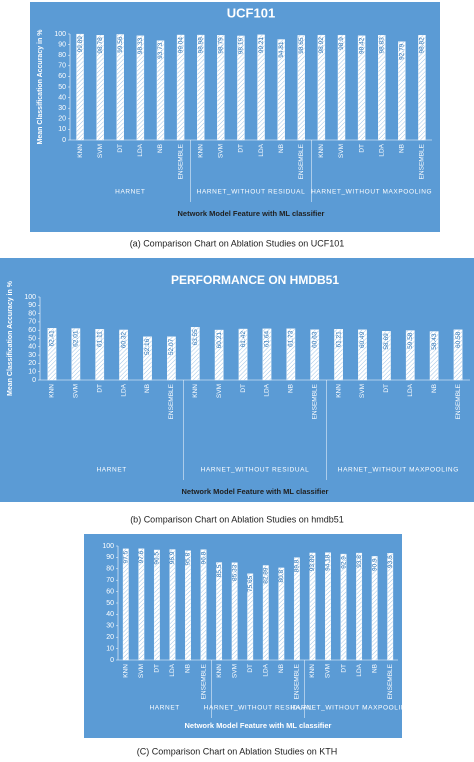  Describe the element at coordinates (32, 305) in the screenshot. I see `y-tick-label: 90` at that location.